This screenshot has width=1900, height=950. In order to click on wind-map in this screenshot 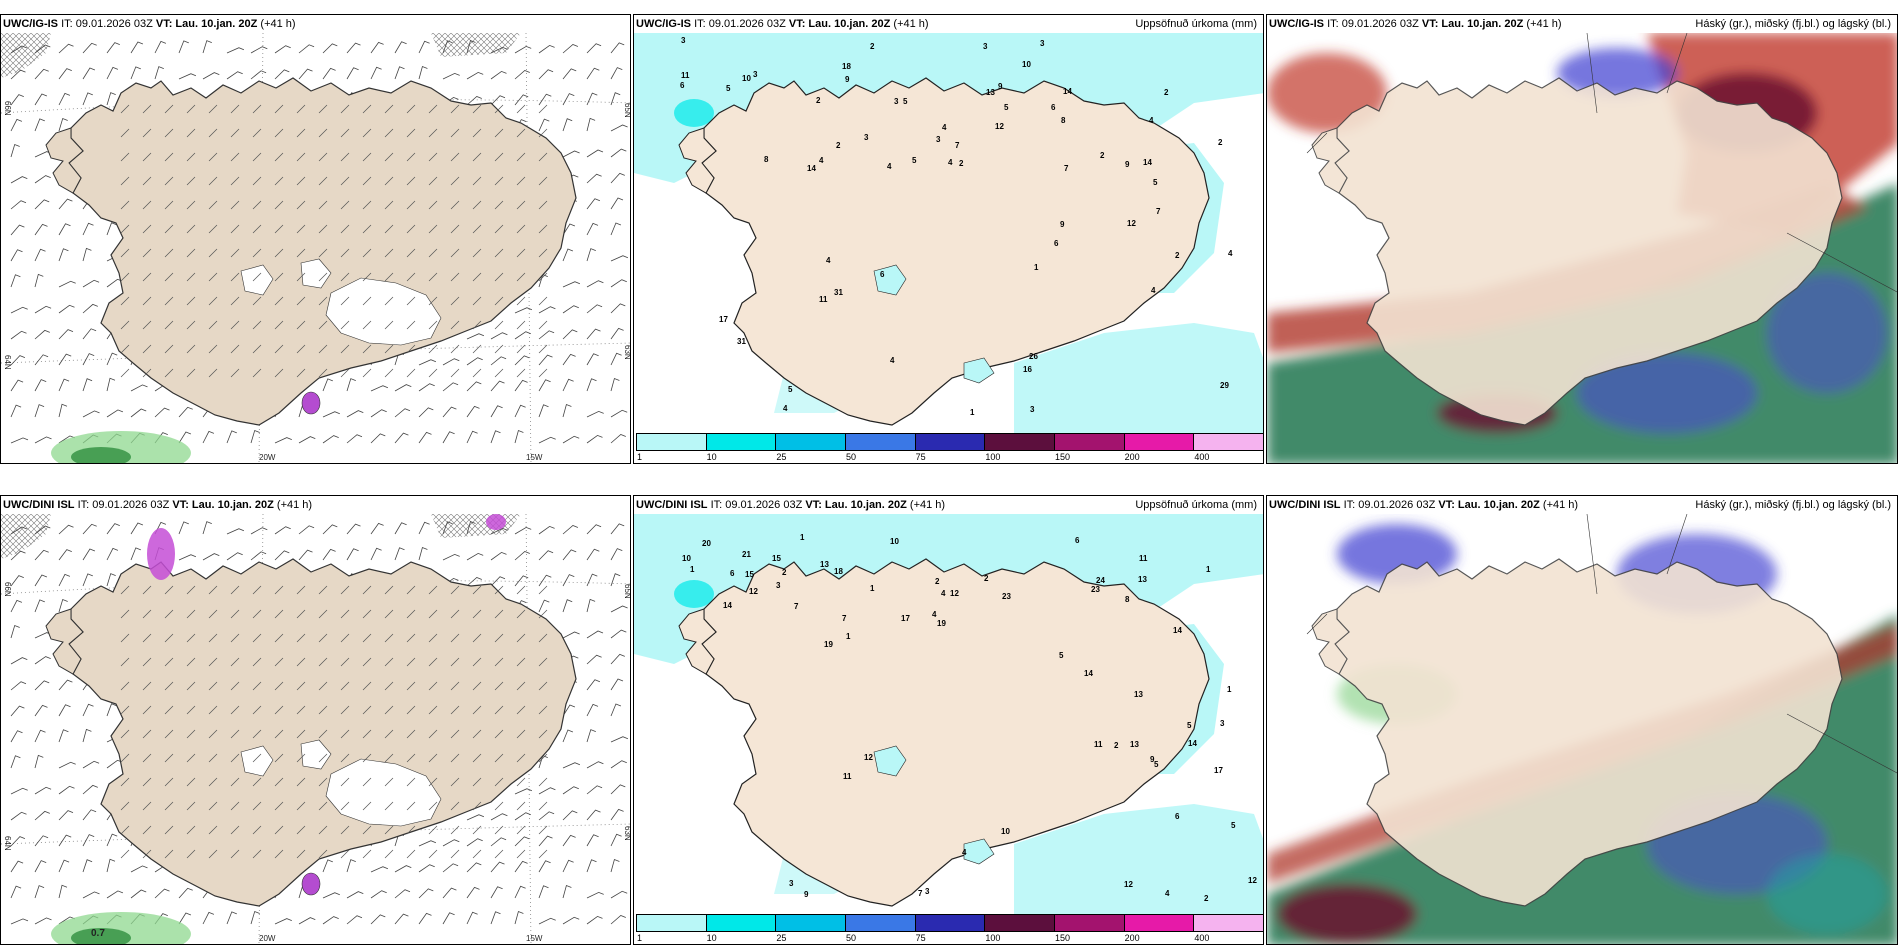, I will do `click(315, 248)`.